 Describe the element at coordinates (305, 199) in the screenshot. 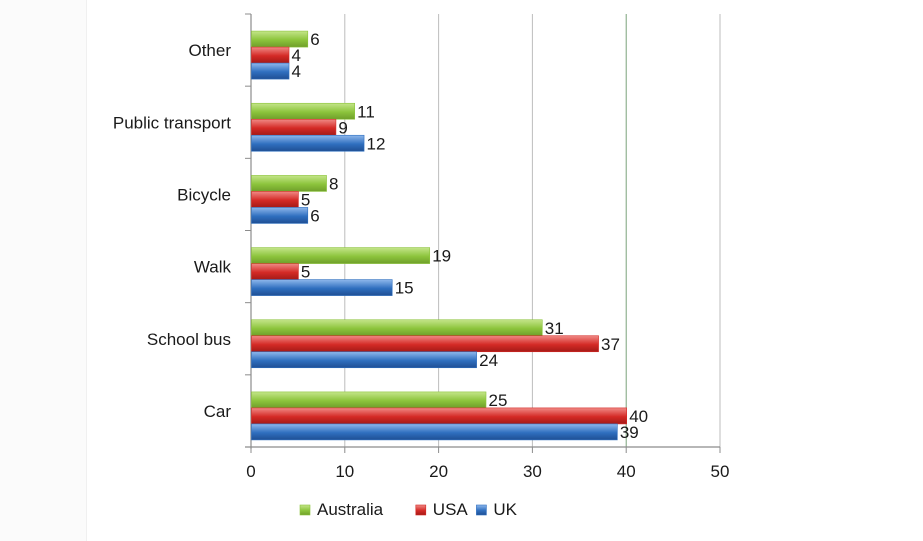

I see `value-label-usa-bicycle: 5` at that location.